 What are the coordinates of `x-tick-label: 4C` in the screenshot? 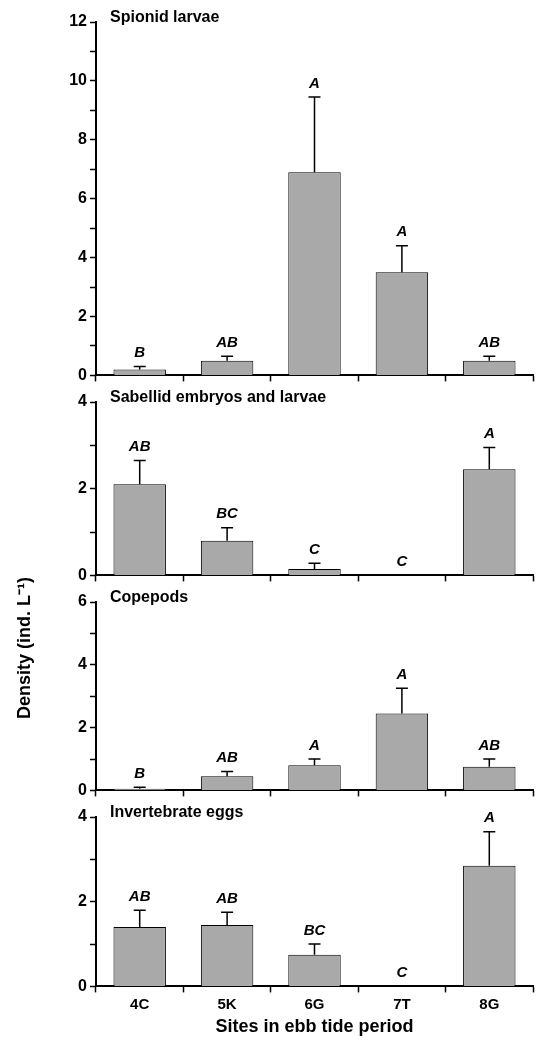 It's located at (140, 1003).